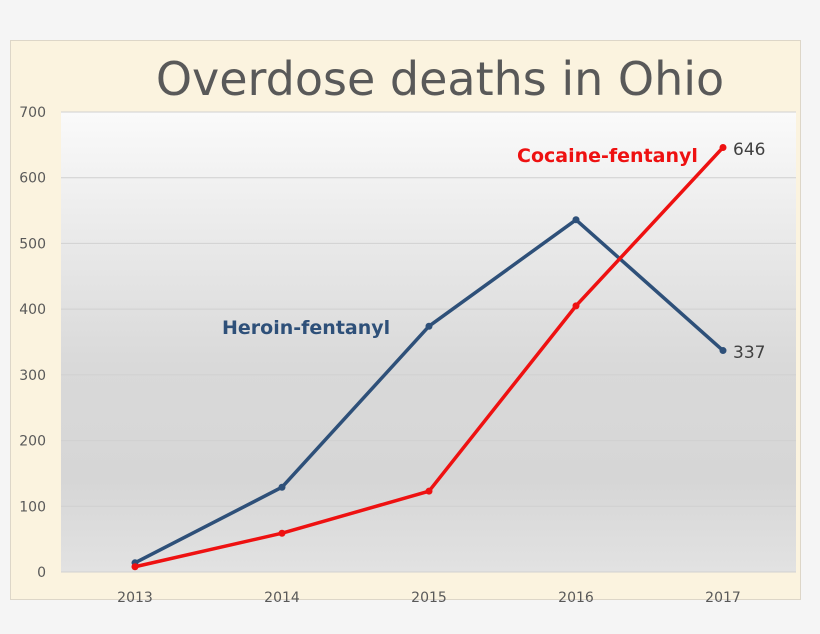 The image size is (820, 634). What do you see at coordinates (749, 150) in the screenshot?
I see `cocaine-end-value: 646` at bounding box center [749, 150].